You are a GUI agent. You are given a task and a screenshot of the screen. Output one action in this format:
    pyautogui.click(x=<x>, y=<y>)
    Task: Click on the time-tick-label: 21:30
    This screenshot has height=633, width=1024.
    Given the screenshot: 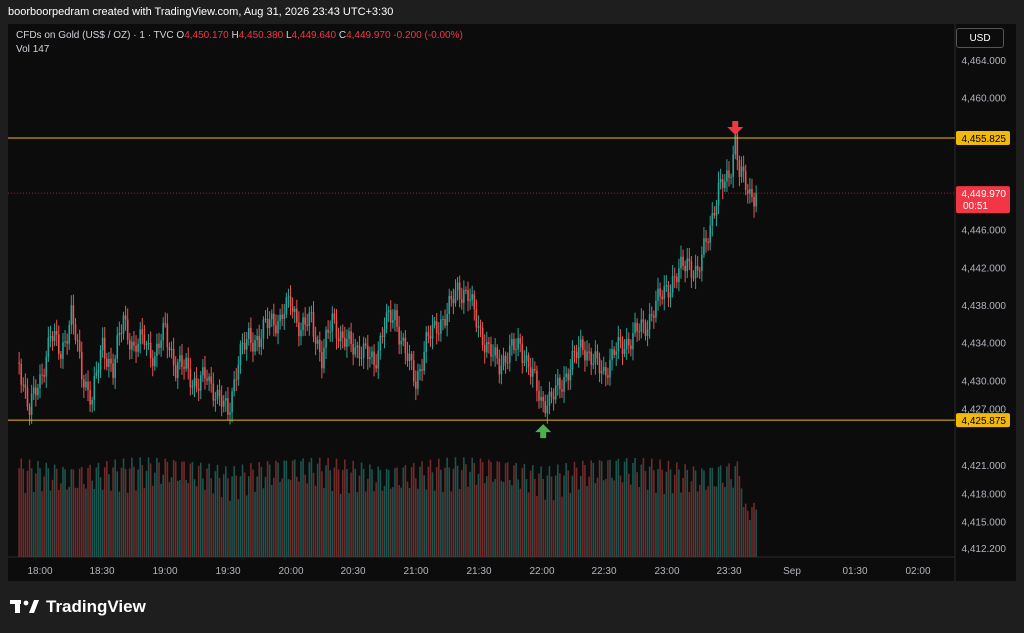 What is the action you would take?
    pyautogui.click(x=478, y=571)
    